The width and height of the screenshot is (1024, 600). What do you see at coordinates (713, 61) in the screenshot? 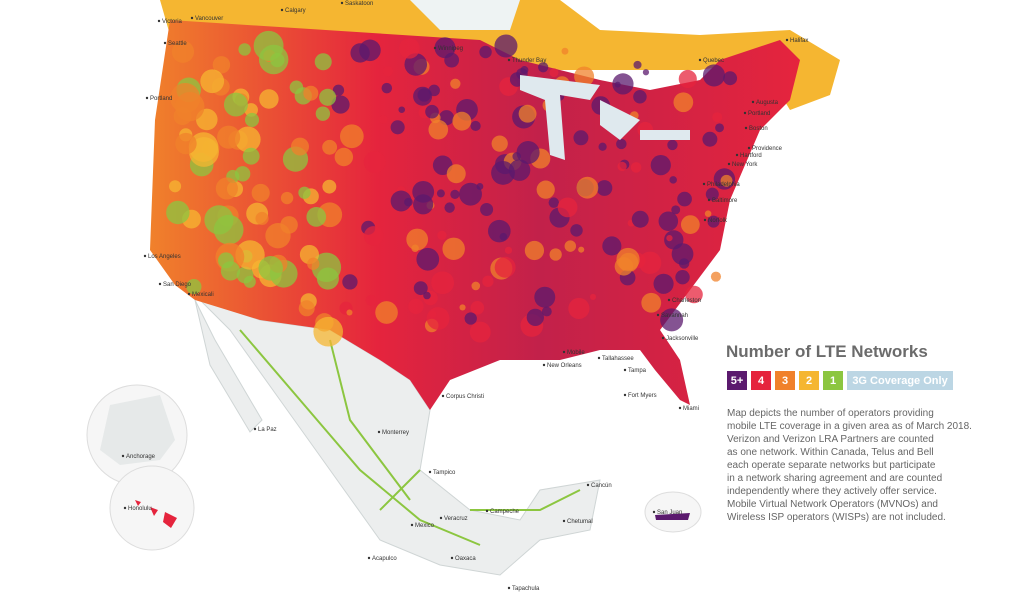
I see `city-label: Quebec` at bounding box center [713, 61].